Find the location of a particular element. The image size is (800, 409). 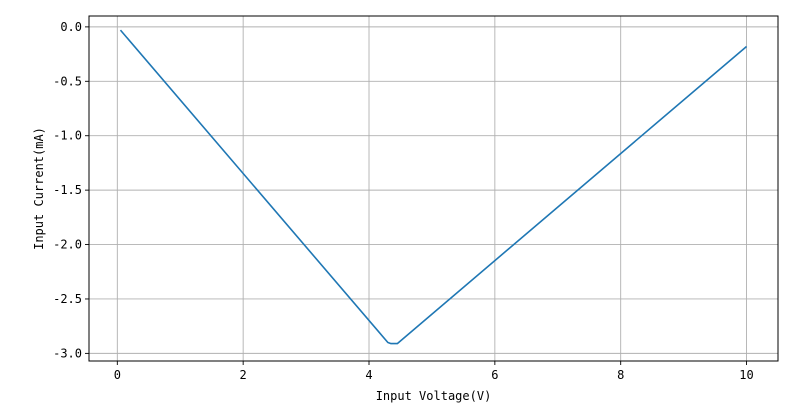

y-tick-label: -2.5 is located at coordinates (67, 299).